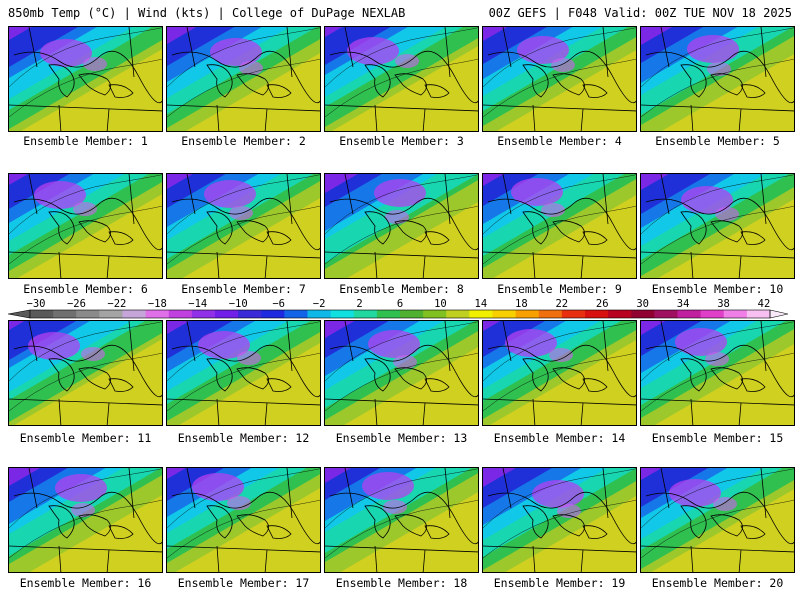 The height and width of the screenshot is (600, 800). Describe the element at coordinates (559, 438) in the screenshot. I see `ensemble-member-caption: Ensemble Member: 14` at that location.